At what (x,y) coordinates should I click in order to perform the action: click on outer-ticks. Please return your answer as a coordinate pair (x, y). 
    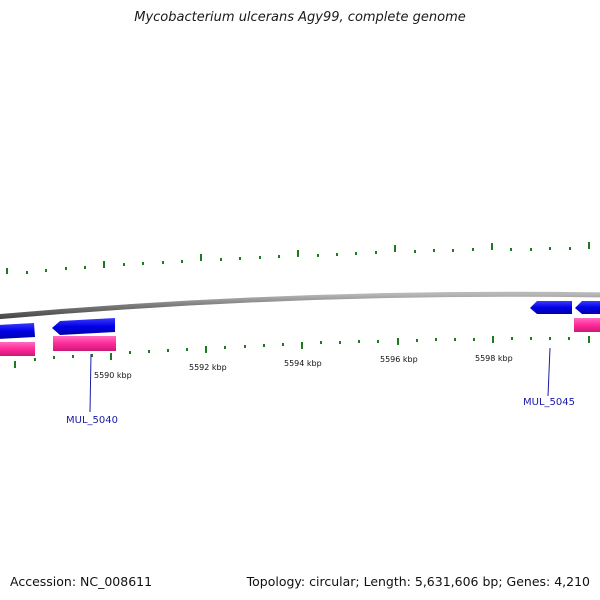
    Looking at the image, I should click on (298, 258).